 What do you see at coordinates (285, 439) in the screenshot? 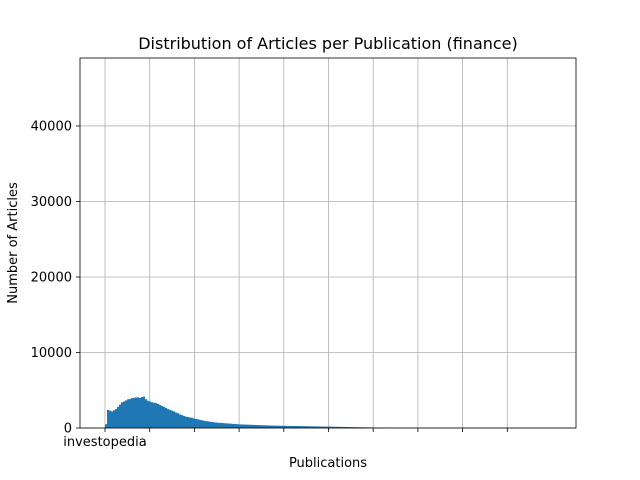
I see `x-axis-ticks: investopedia` at bounding box center [285, 439].